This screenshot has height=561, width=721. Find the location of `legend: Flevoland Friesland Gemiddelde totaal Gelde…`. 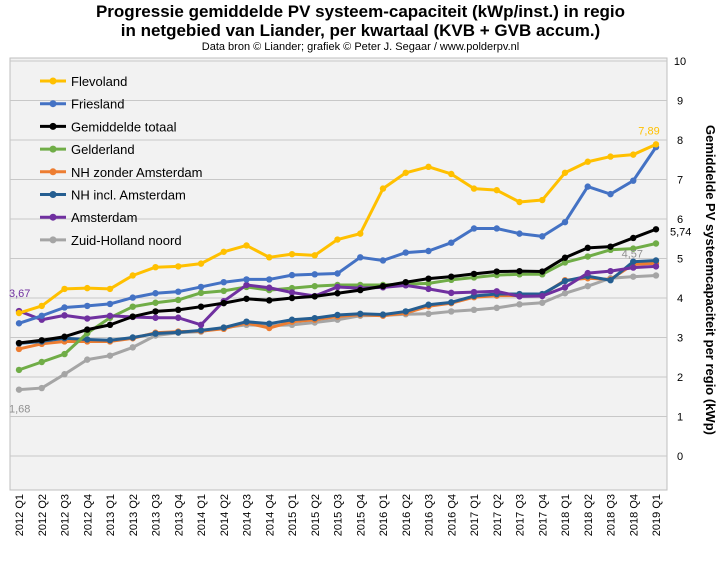

legend: Flevoland Friesland Gemiddelde totaal Gelde… is located at coordinates (121, 161).